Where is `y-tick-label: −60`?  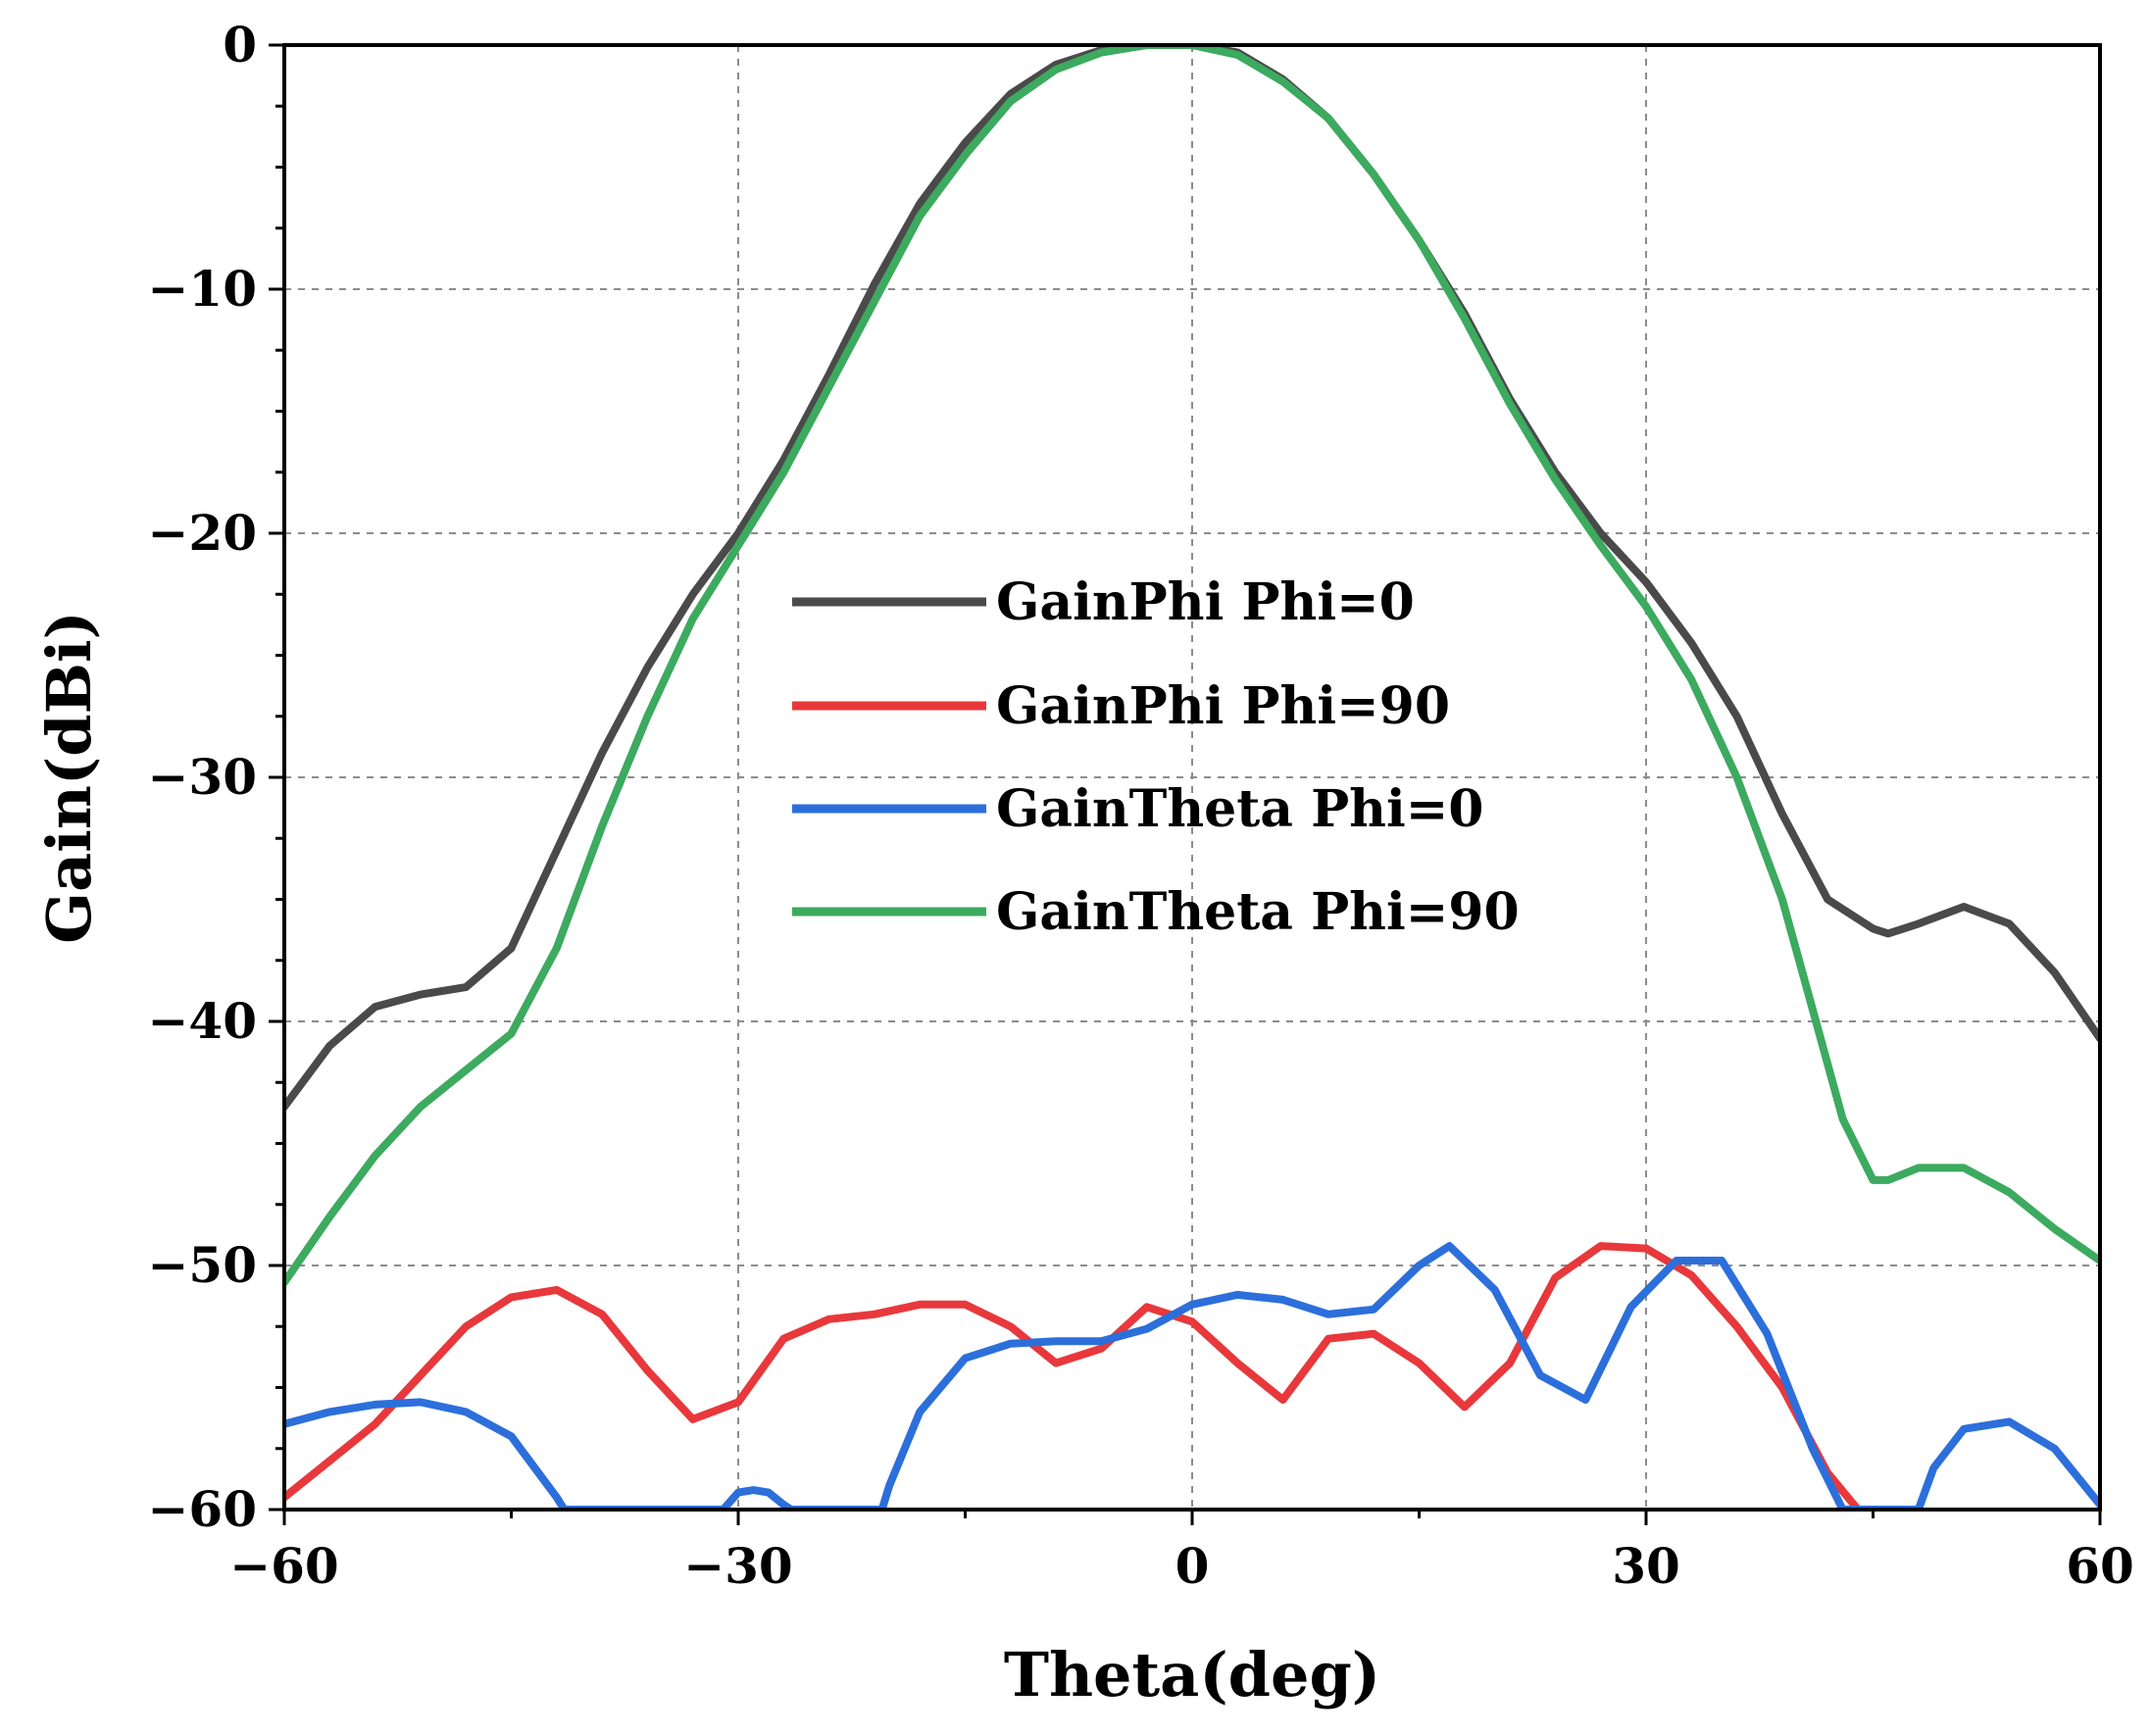
y-tick-label: −60 is located at coordinates (202, 1509).